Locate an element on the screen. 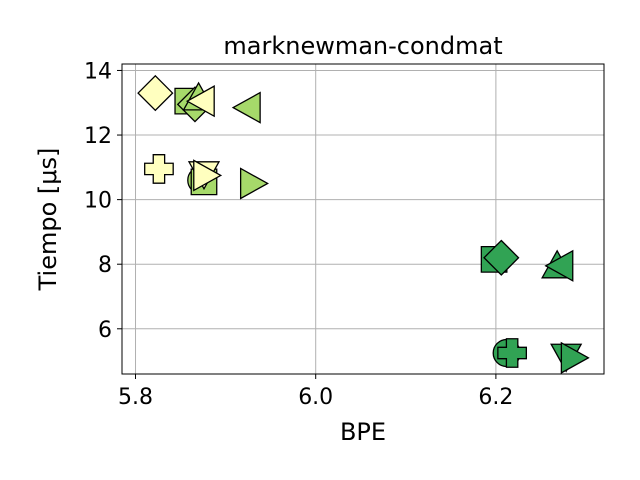 The height and width of the screenshot is (480, 640). y-tick-label: 12 is located at coordinates (98, 136).